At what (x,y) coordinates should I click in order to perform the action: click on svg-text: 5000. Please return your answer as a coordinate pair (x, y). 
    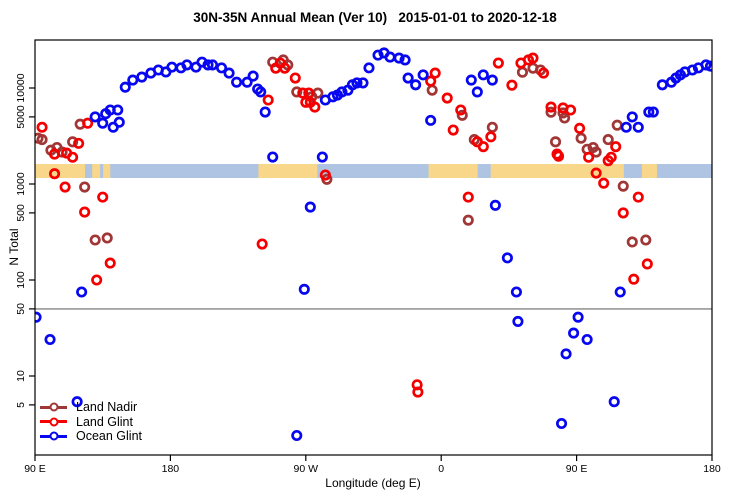
    Looking at the image, I should click on (21, 117).